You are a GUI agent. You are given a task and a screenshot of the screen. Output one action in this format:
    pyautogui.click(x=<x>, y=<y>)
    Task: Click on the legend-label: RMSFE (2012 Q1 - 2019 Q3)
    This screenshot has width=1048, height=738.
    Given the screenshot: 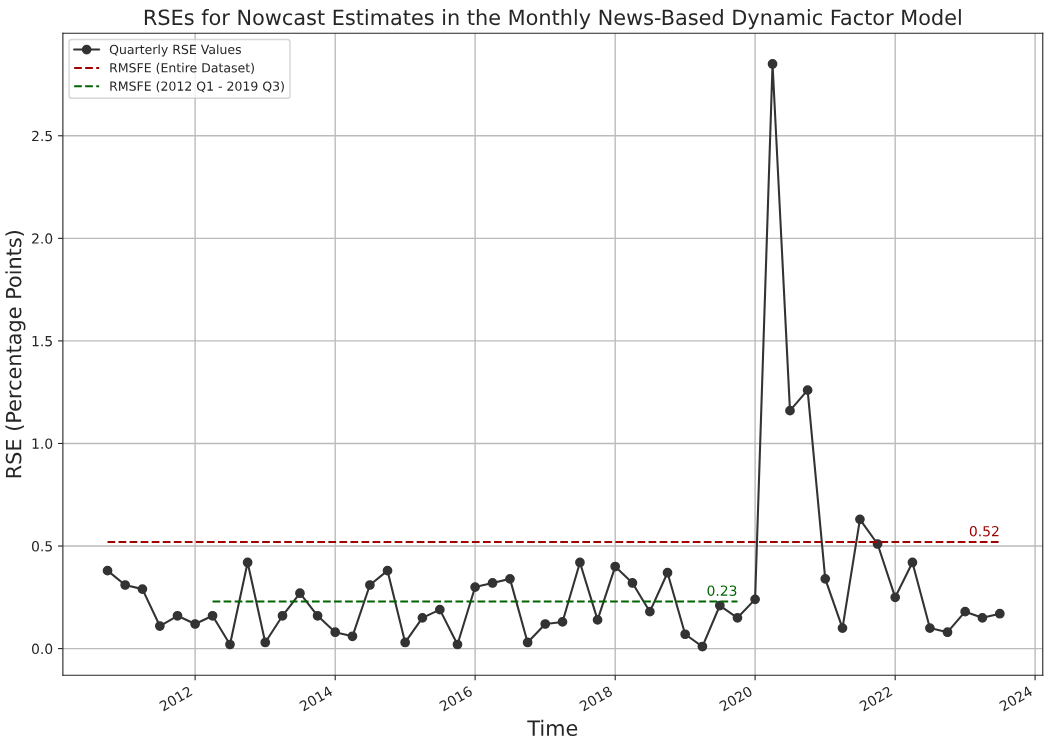 What is the action you would take?
    pyautogui.click(x=197, y=87)
    